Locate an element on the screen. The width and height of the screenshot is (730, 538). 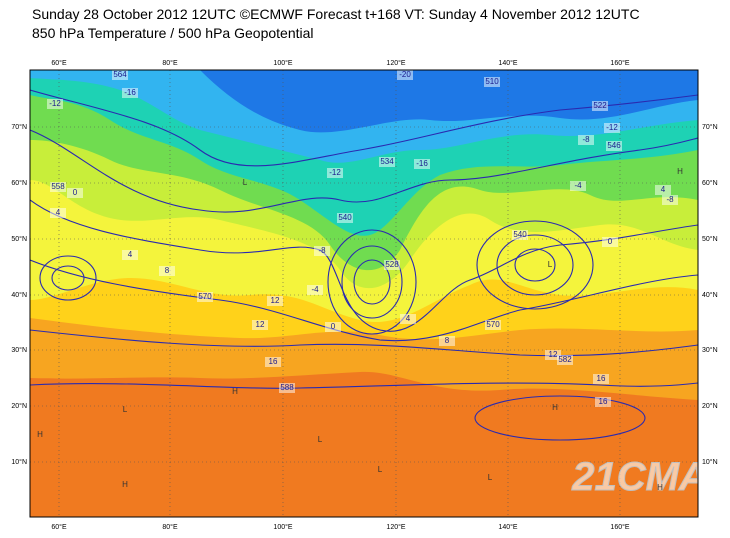
contour-label: 528 is located at coordinates (392, 264).